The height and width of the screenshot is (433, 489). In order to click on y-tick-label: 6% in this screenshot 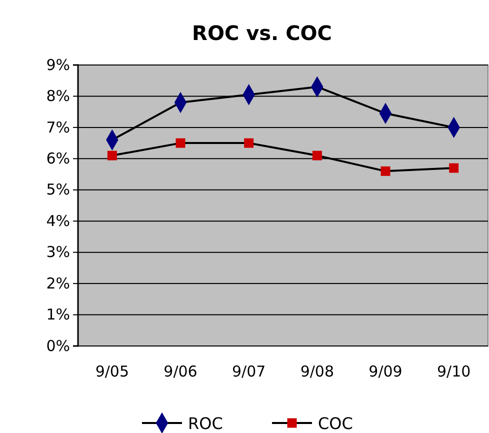, I will do `click(58, 158)`.